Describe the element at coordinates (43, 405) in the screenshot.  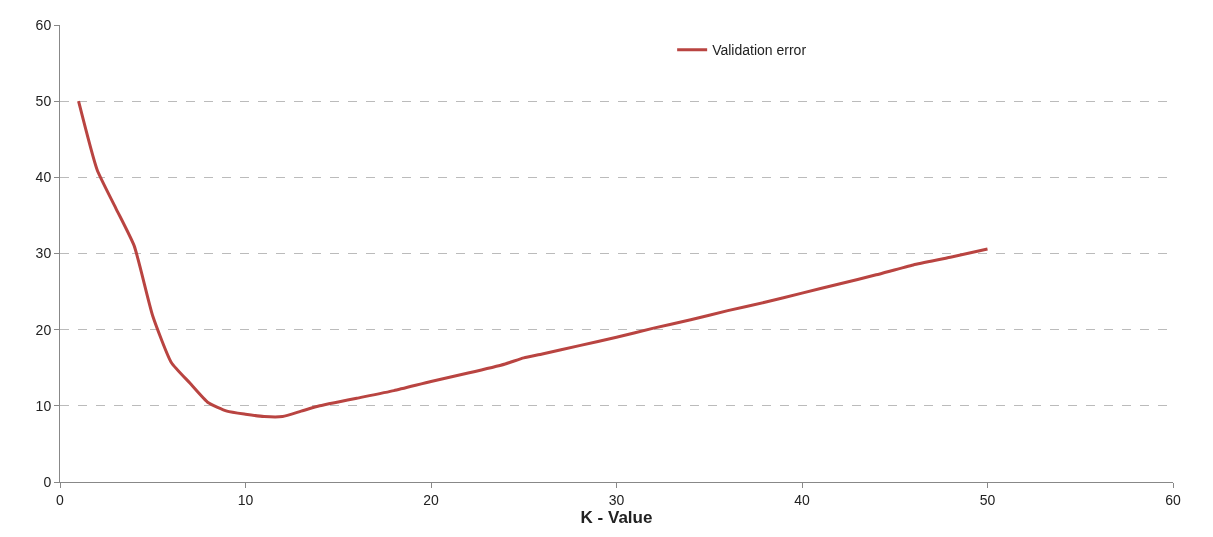
I see `y-tick-label: 10` at that location.